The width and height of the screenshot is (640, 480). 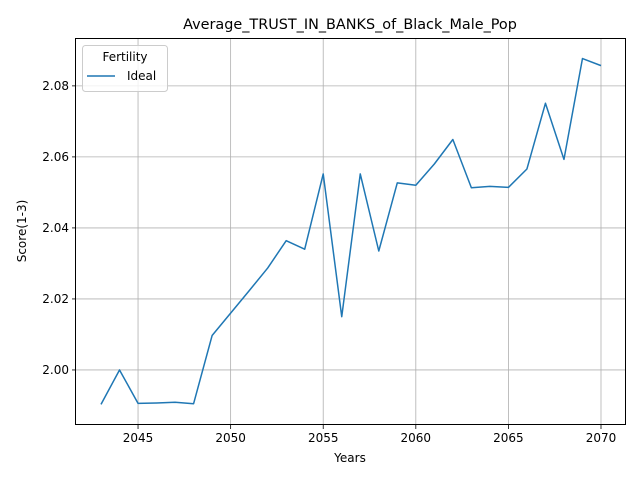 I want to click on legend-label-ideal: Ideal, so click(x=141, y=76).